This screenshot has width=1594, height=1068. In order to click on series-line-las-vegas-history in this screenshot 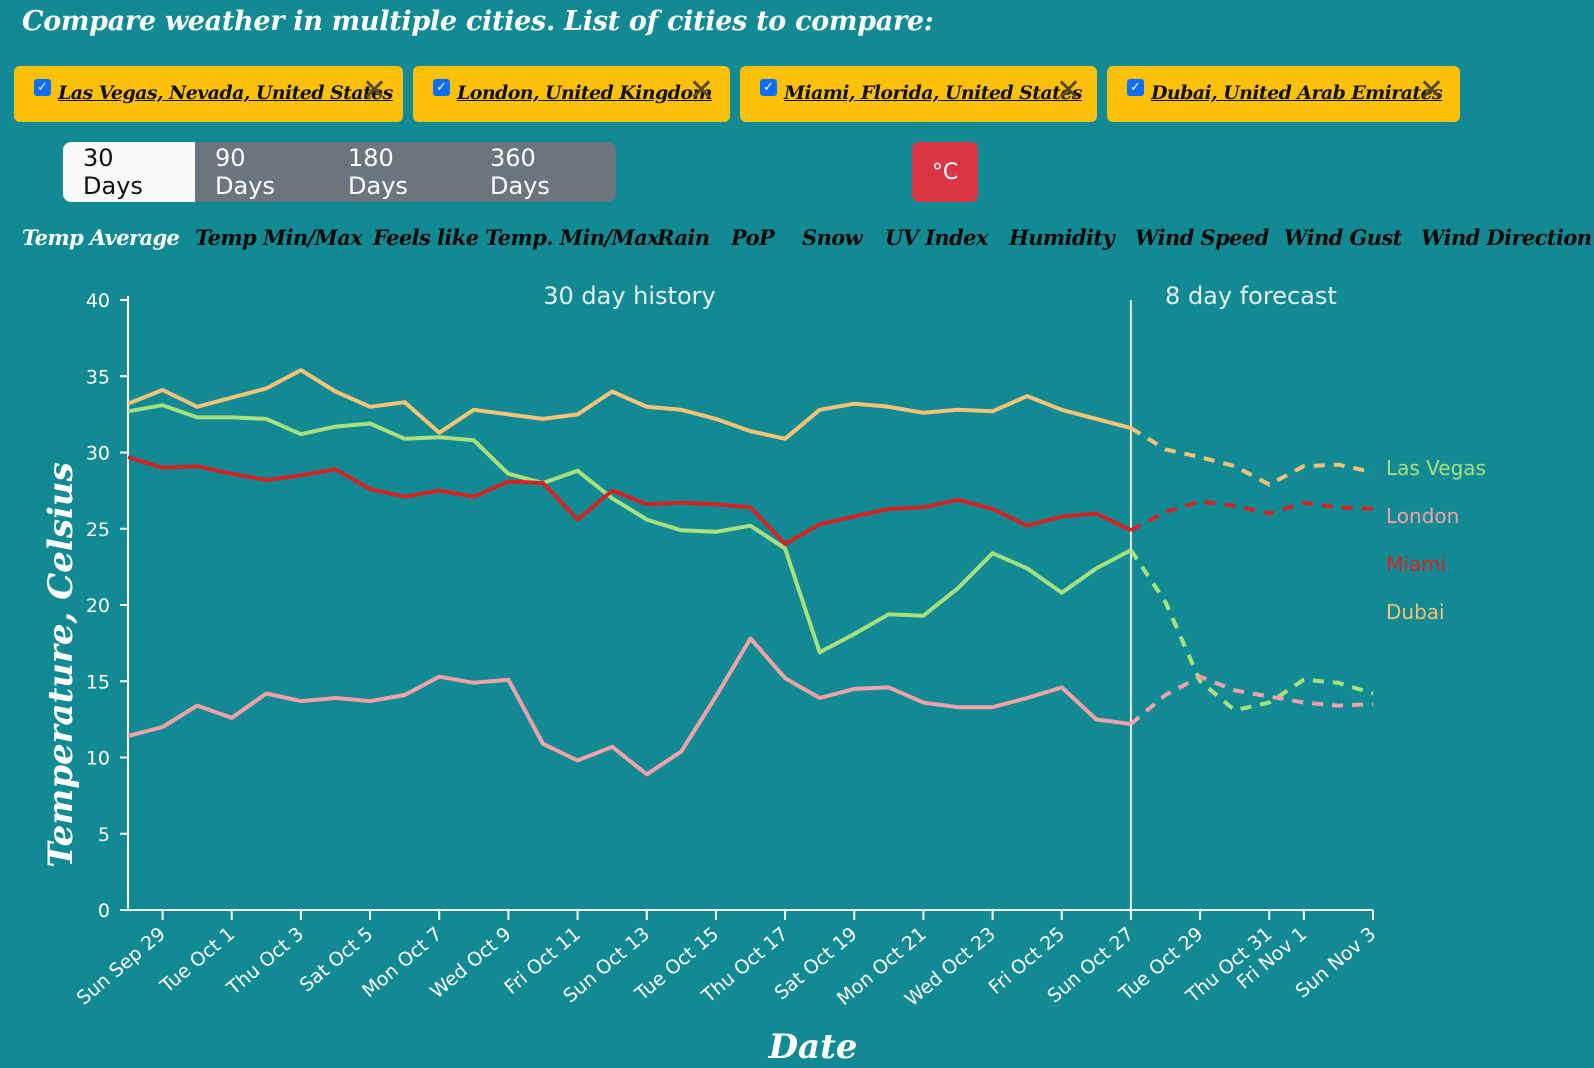, I will do `click(629, 529)`.